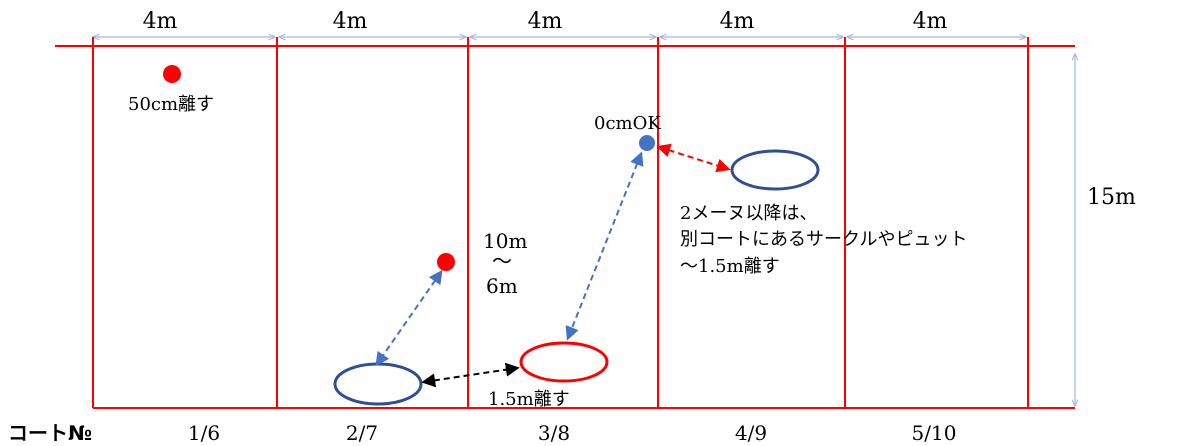 This screenshot has width=1179, height=446. Describe the element at coordinates (505, 241) in the screenshot. I see `range-top-label: 10m` at that location.